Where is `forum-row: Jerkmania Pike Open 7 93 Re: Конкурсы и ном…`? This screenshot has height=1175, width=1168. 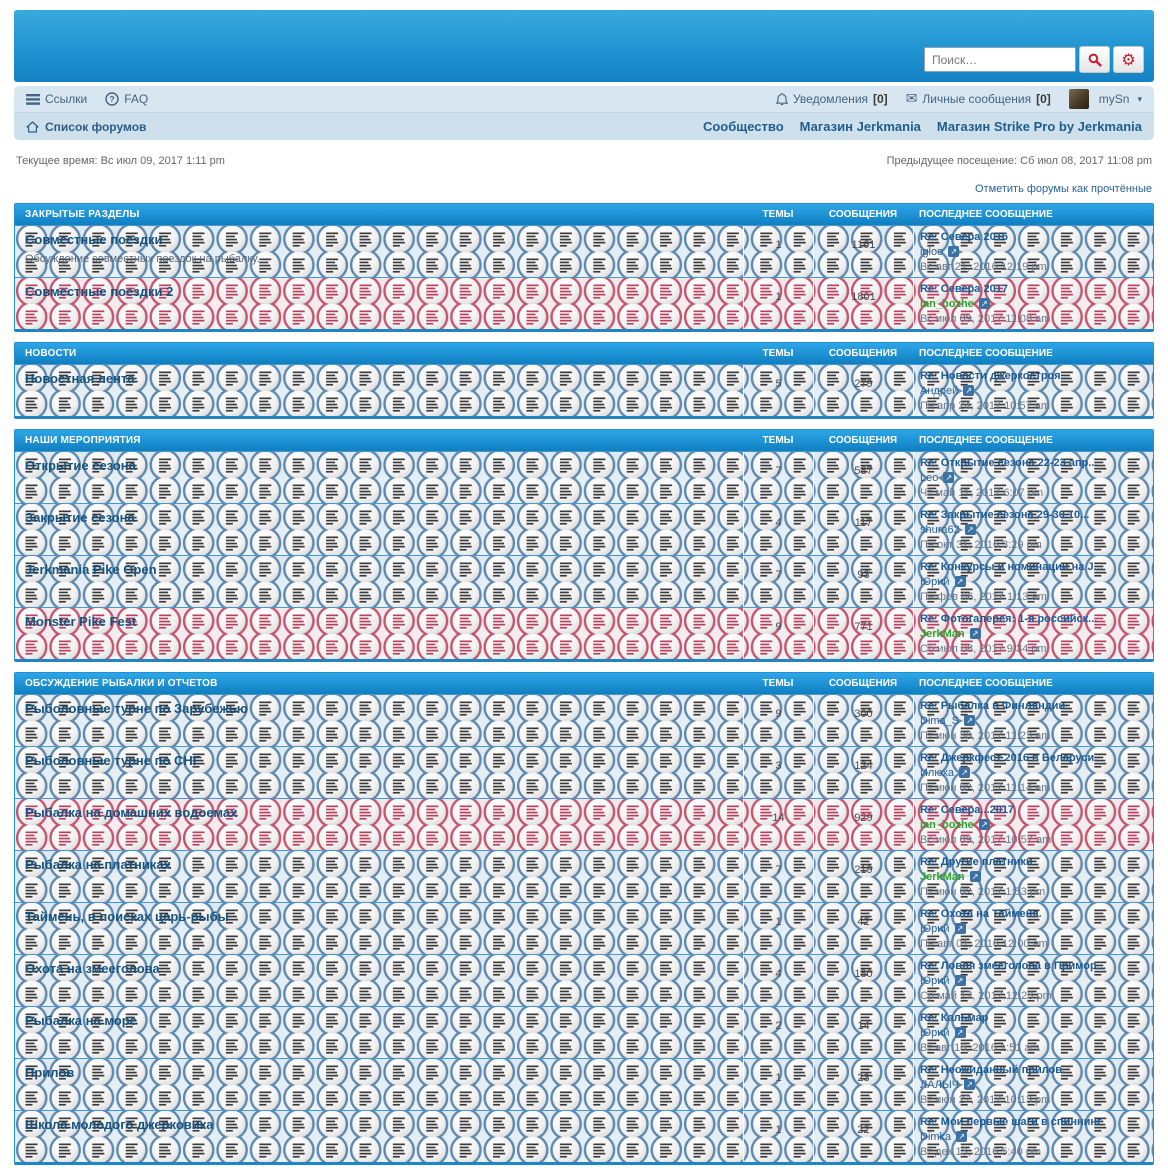
forum-row: Jerkmania Pike Open 7 93 Re: Конкурсы и ном… is located at coordinates (584, 581).